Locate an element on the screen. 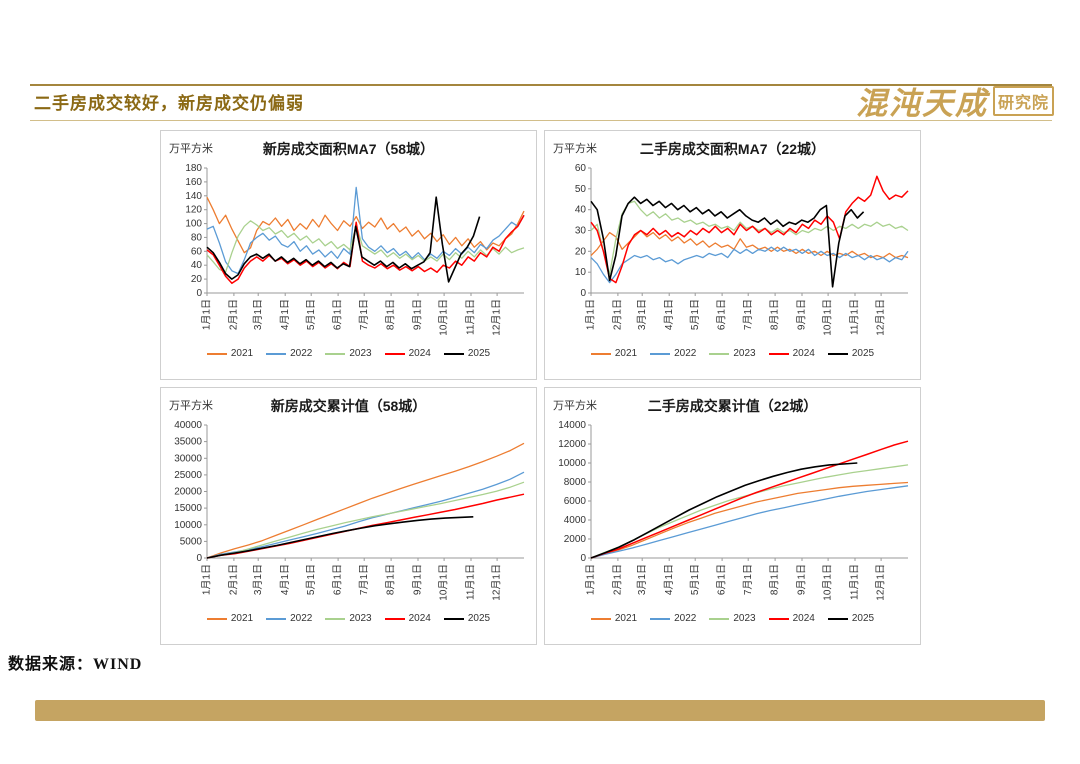 This screenshot has width=1080, height=764. page-title: 二手房成交较好，新房成交仍偏弱 is located at coordinates (169, 103).